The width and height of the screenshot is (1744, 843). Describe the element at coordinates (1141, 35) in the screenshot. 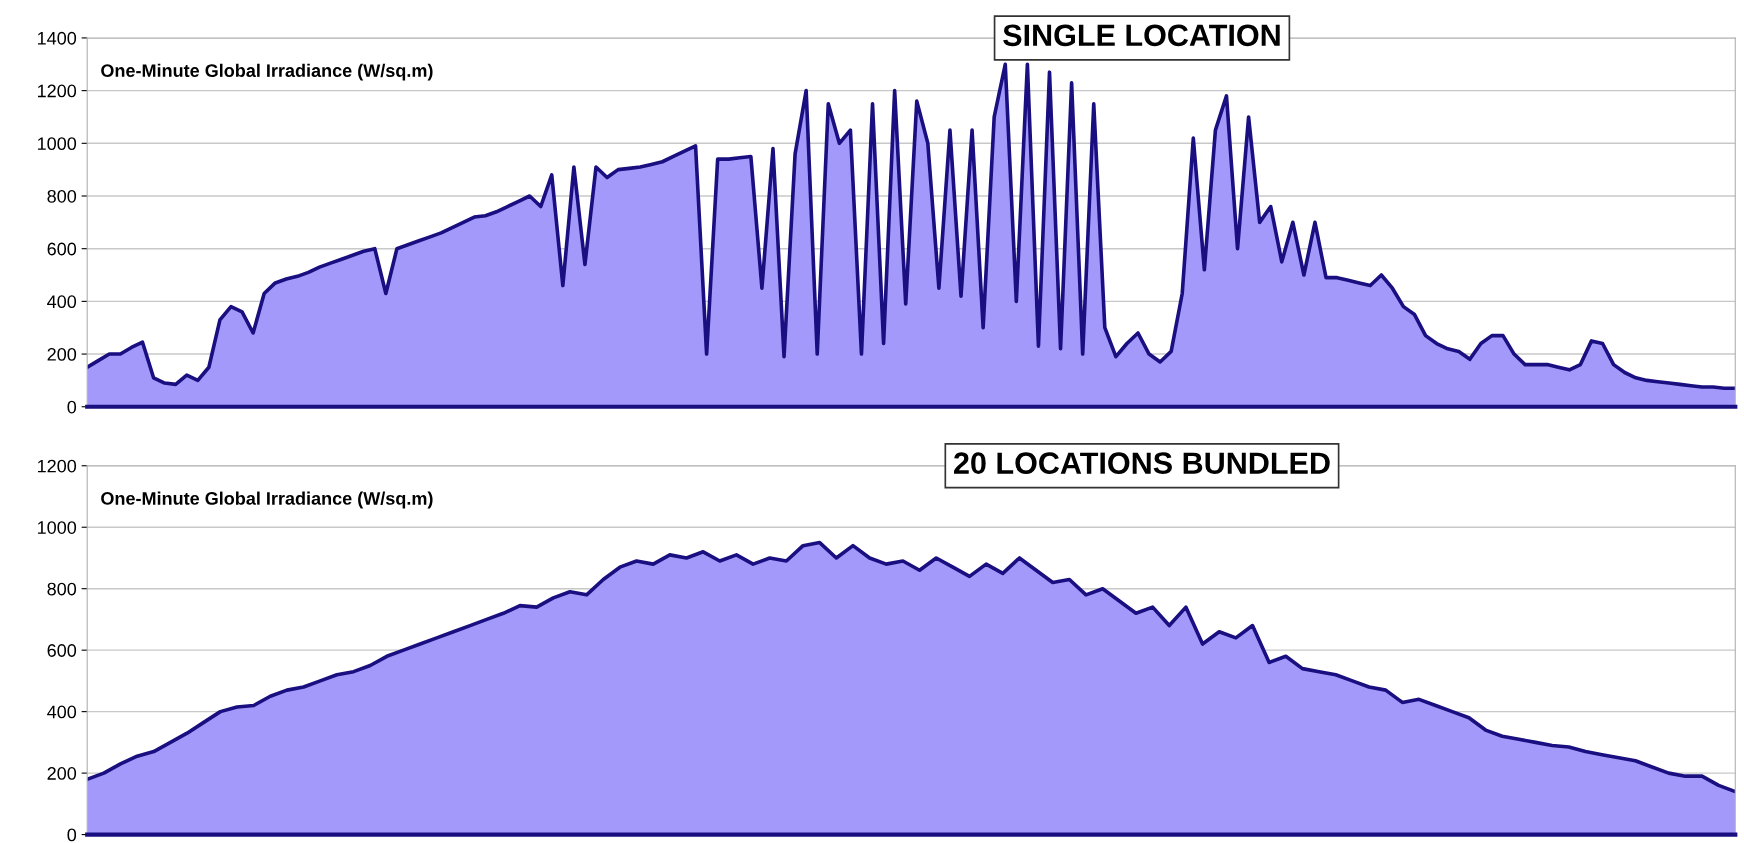

I see `chart-title: SINGLE LOCATION` at that location.